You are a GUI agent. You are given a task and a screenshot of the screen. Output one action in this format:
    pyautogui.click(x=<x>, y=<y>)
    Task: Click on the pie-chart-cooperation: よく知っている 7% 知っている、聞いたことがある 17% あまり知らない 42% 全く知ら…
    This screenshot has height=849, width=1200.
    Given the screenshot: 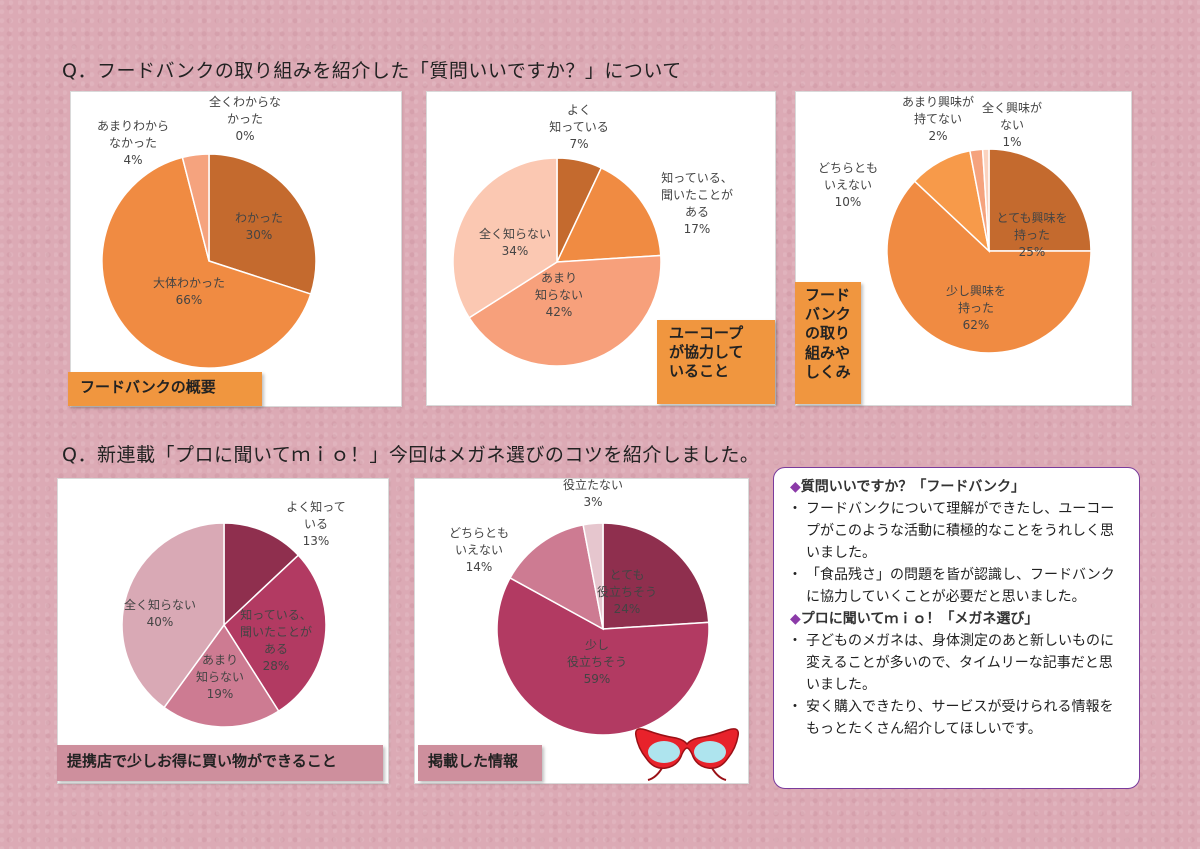 What is the action you would take?
    pyautogui.click(x=592, y=235)
    